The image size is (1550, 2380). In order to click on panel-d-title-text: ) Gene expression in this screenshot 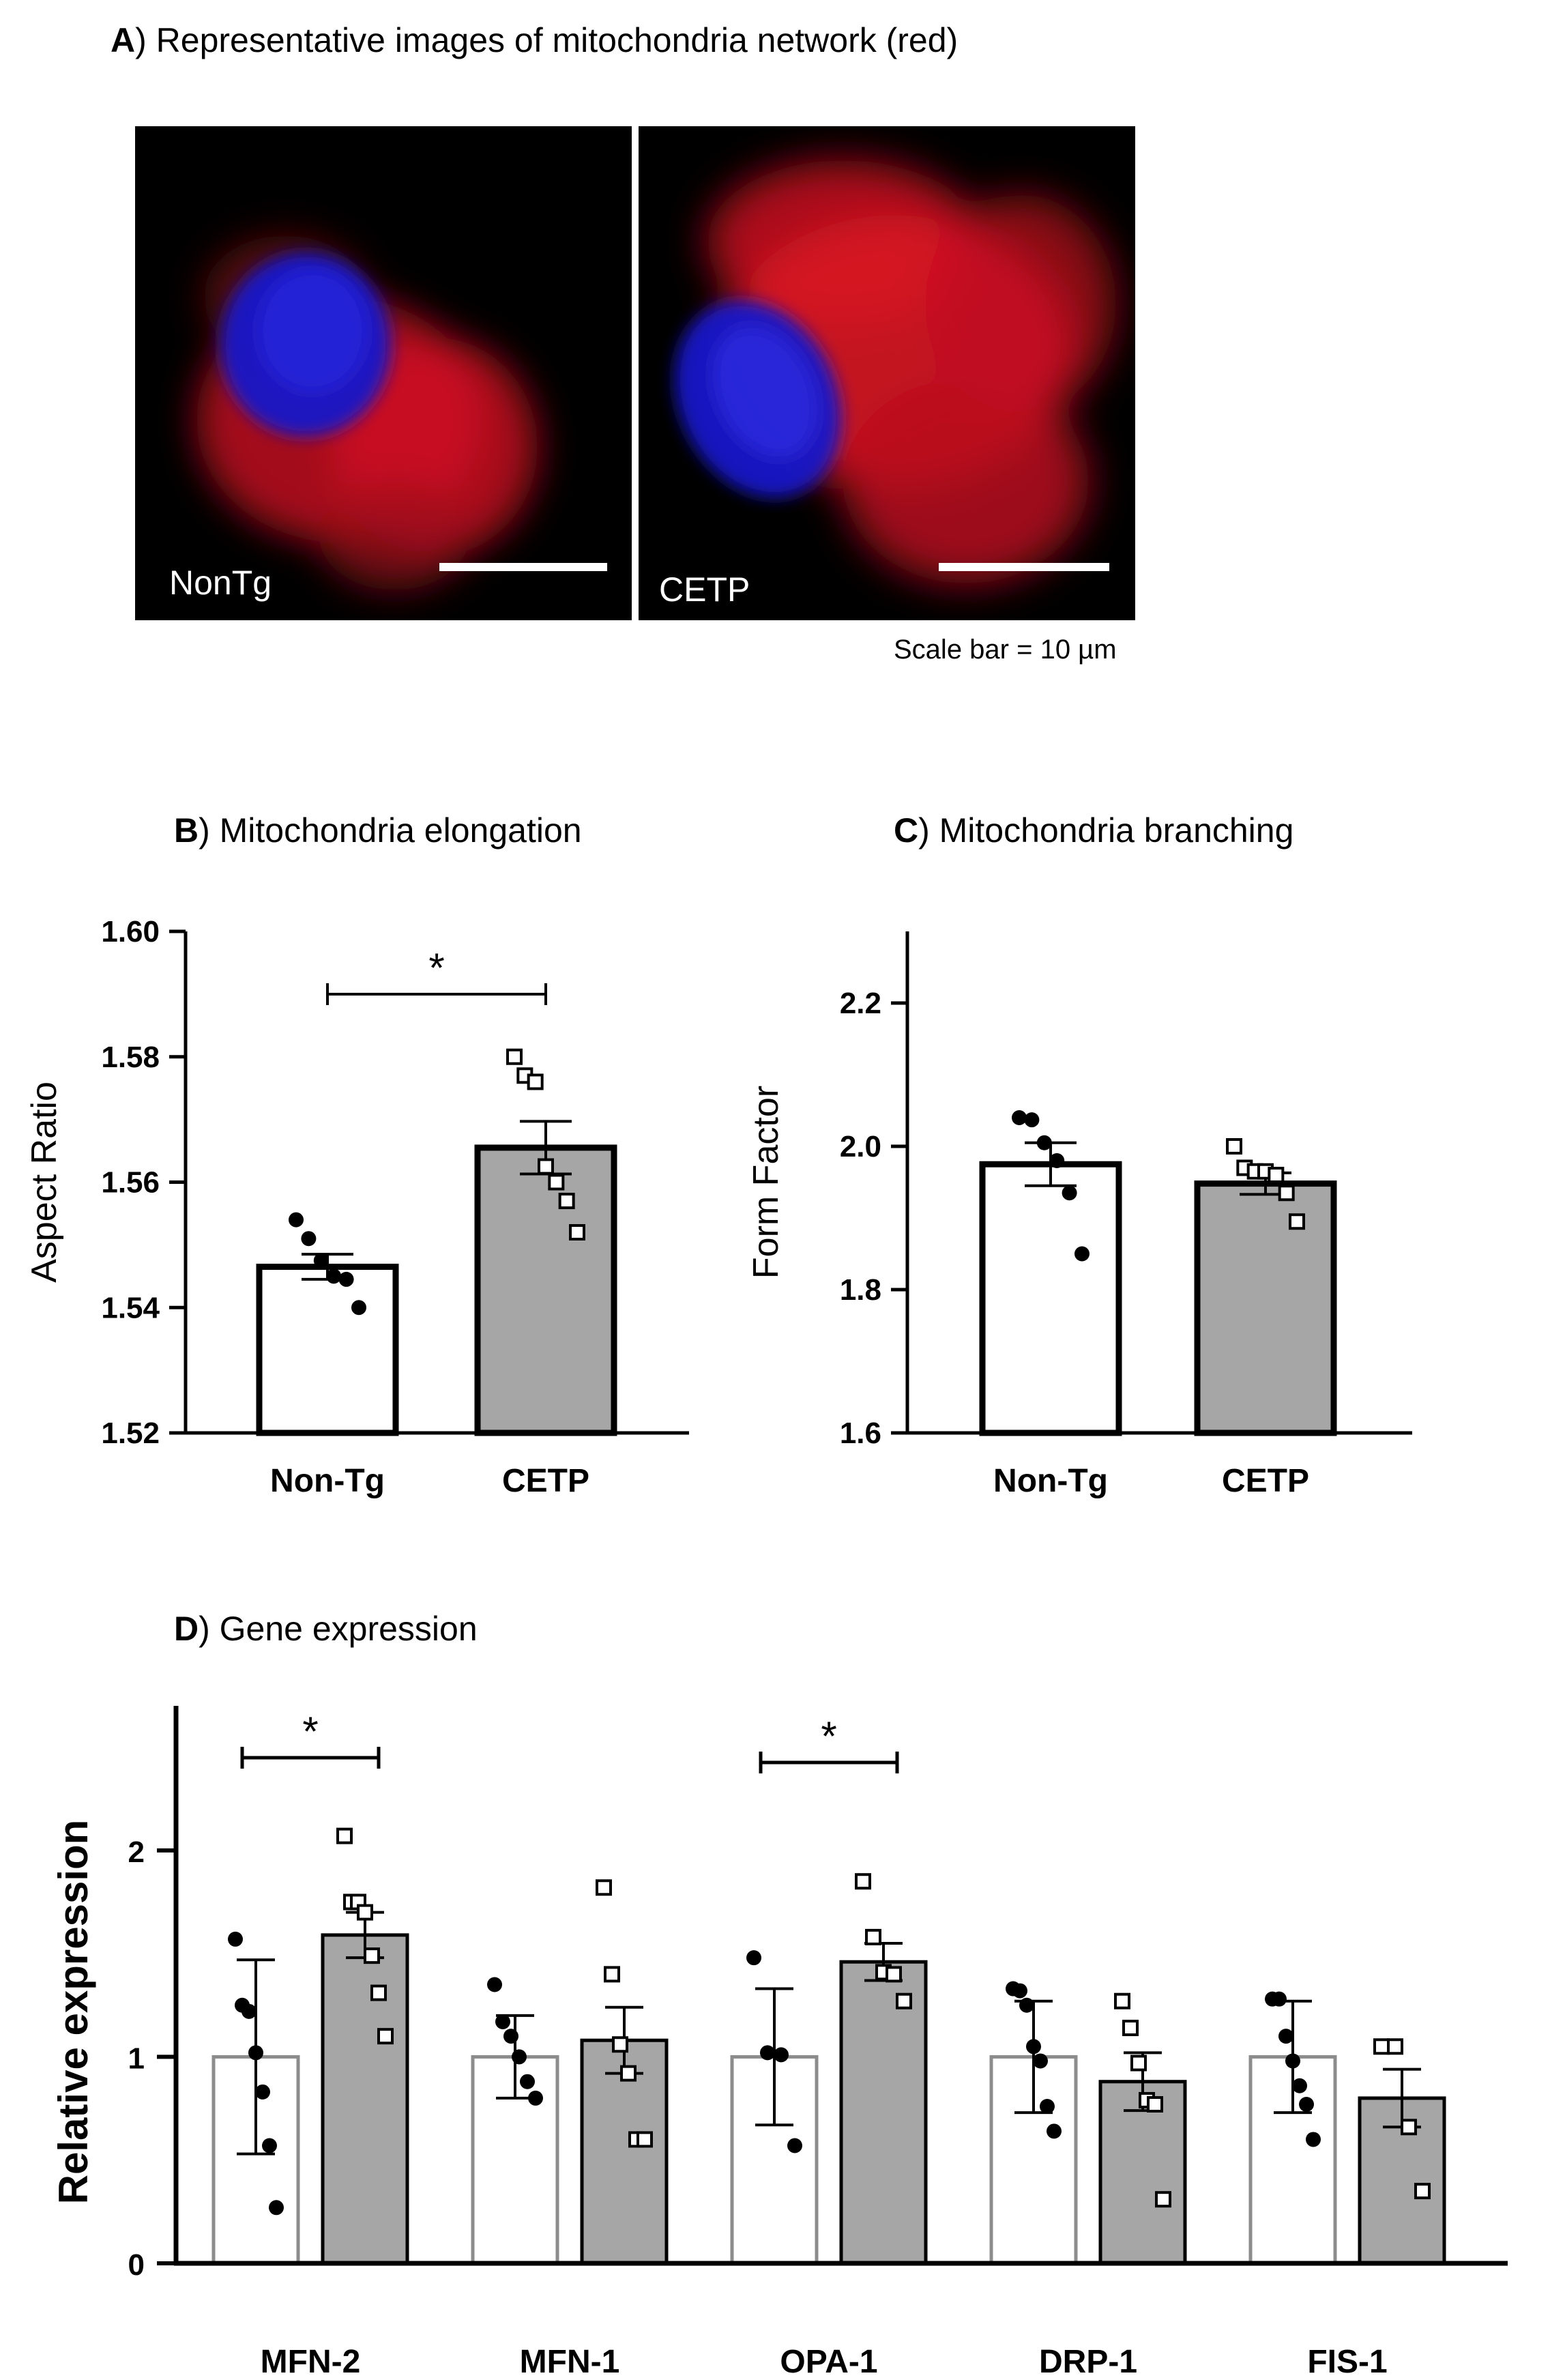, I will do `click(338, 1629)`.